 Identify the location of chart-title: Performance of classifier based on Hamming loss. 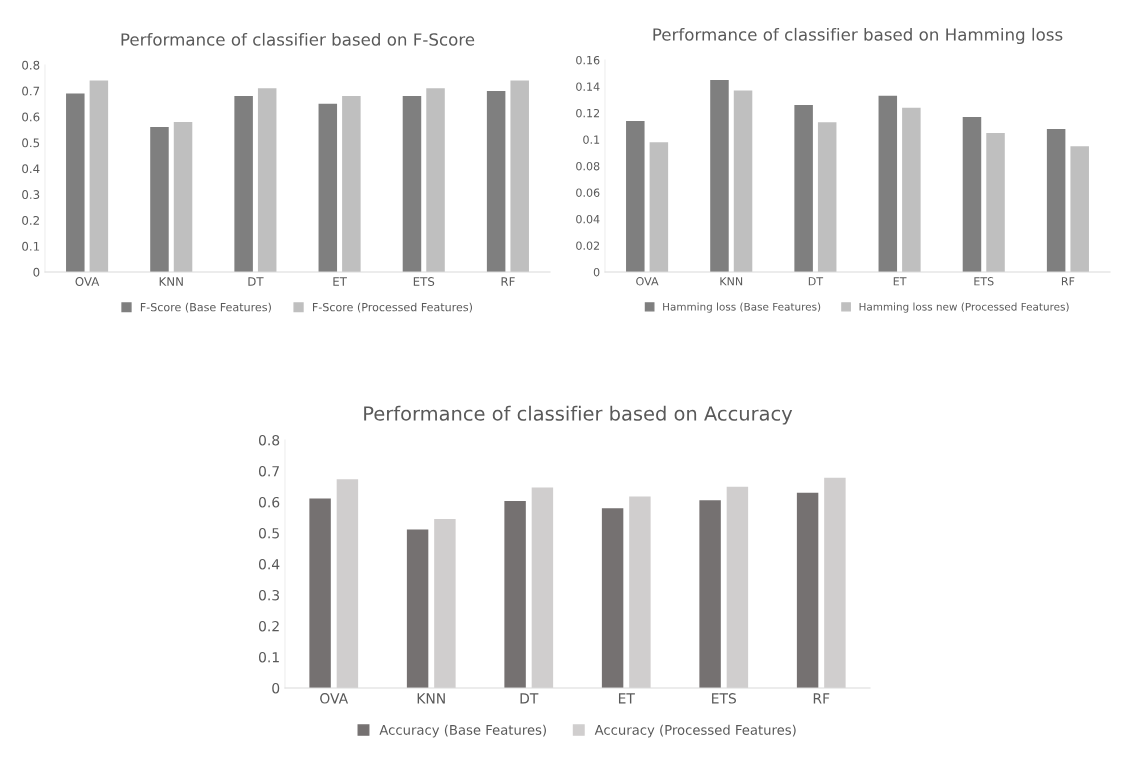
(858, 36).